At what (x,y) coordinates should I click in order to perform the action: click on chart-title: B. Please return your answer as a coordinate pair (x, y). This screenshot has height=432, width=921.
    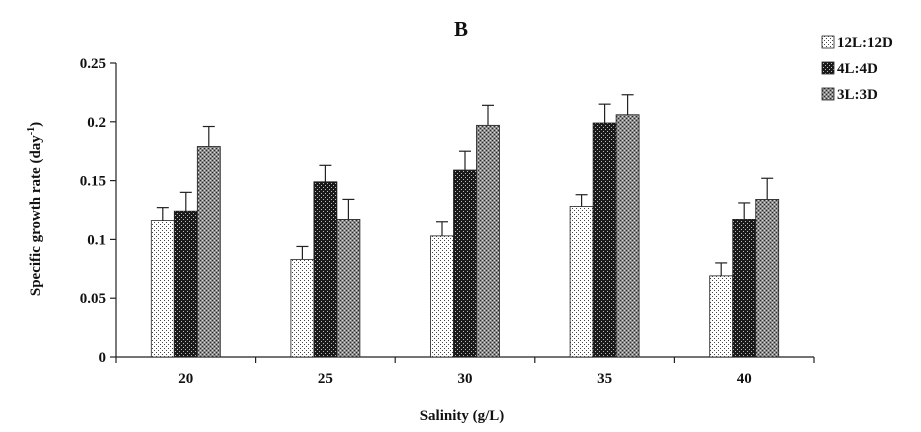
    Looking at the image, I should click on (461, 29).